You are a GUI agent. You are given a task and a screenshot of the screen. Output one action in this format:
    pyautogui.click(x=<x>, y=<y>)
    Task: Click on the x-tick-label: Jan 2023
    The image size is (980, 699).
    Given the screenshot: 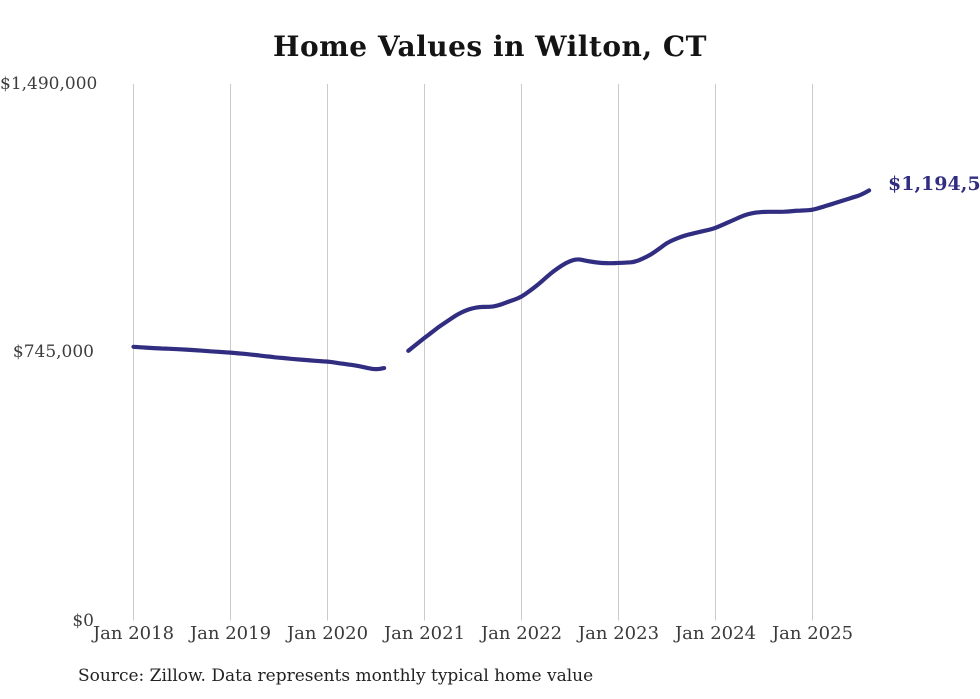 What is the action you would take?
    pyautogui.click(x=618, y=633)
    